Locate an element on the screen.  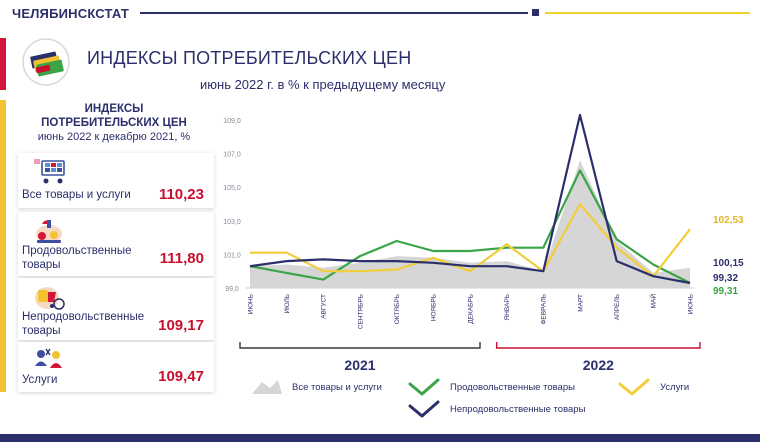
groceries-icon is located at coordinates (49, 231).